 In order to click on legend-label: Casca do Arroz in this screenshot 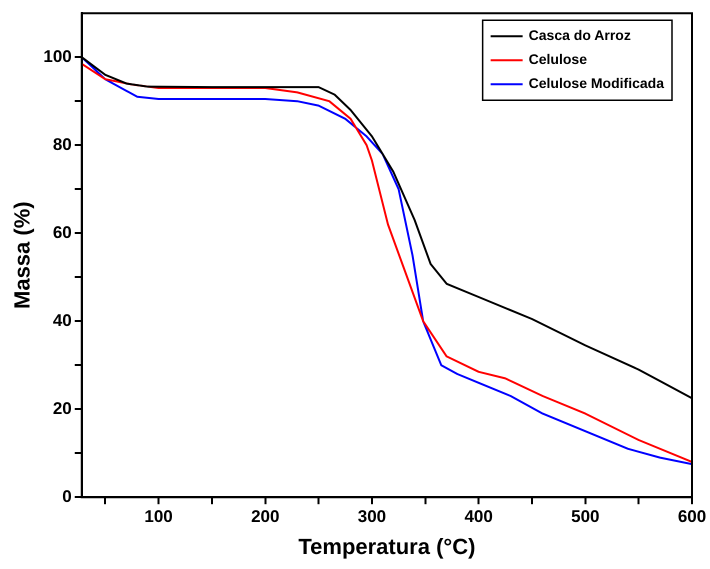, I will do `click(579, 35)`.